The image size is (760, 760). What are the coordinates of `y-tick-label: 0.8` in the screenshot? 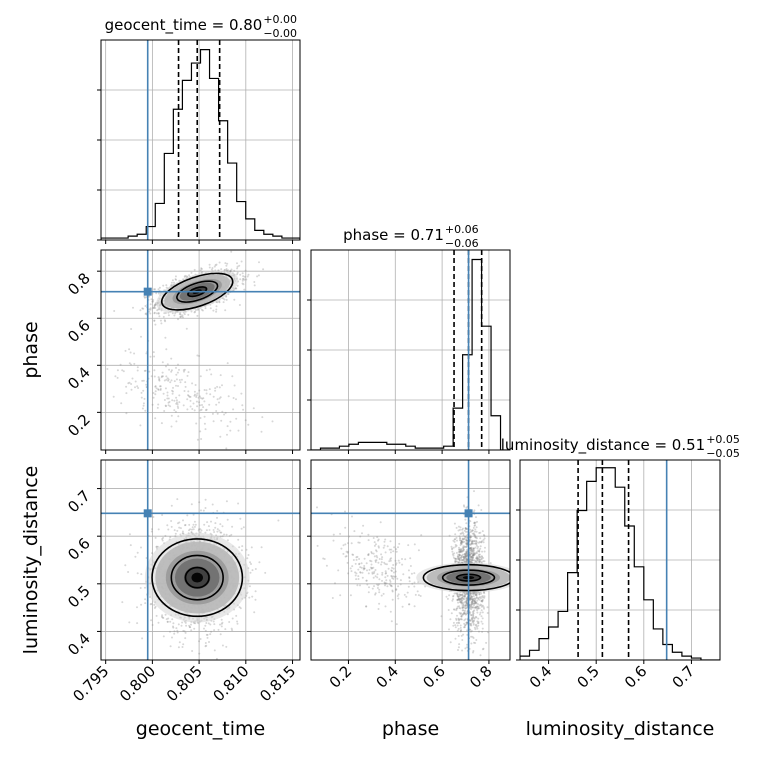 It's located at (79, 284).